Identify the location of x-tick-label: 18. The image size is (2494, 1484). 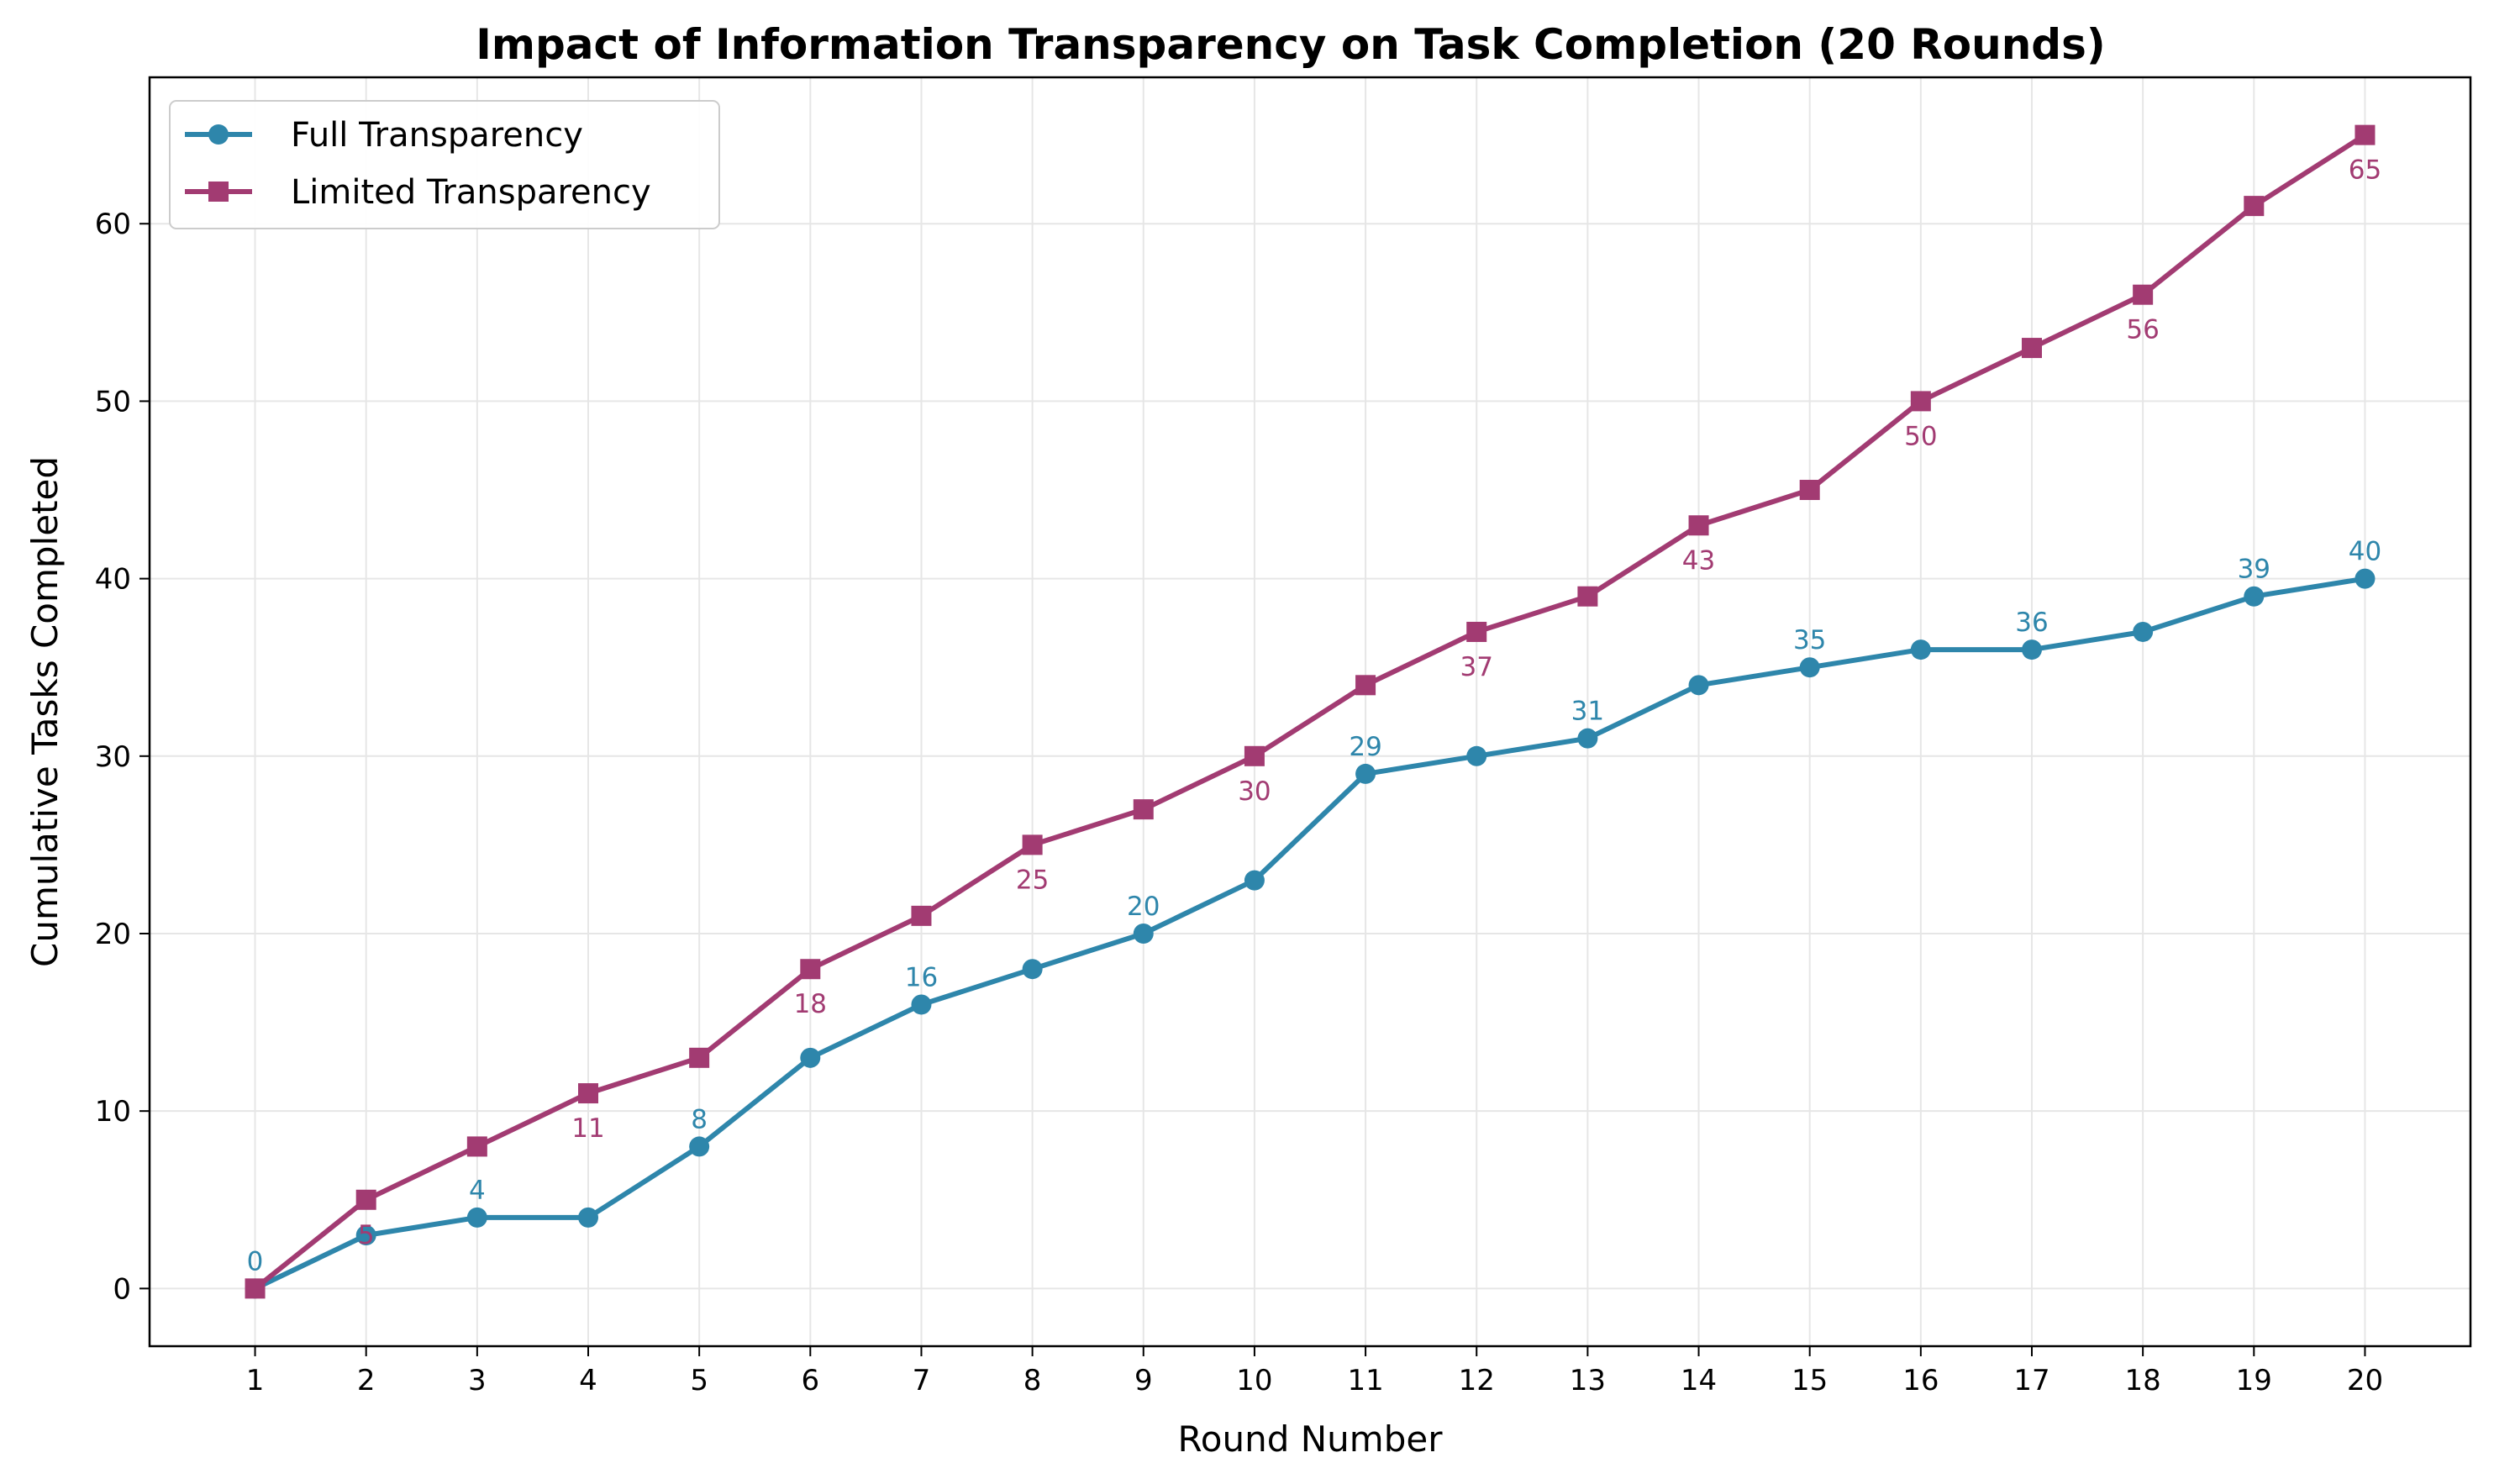
(2143, 1381).